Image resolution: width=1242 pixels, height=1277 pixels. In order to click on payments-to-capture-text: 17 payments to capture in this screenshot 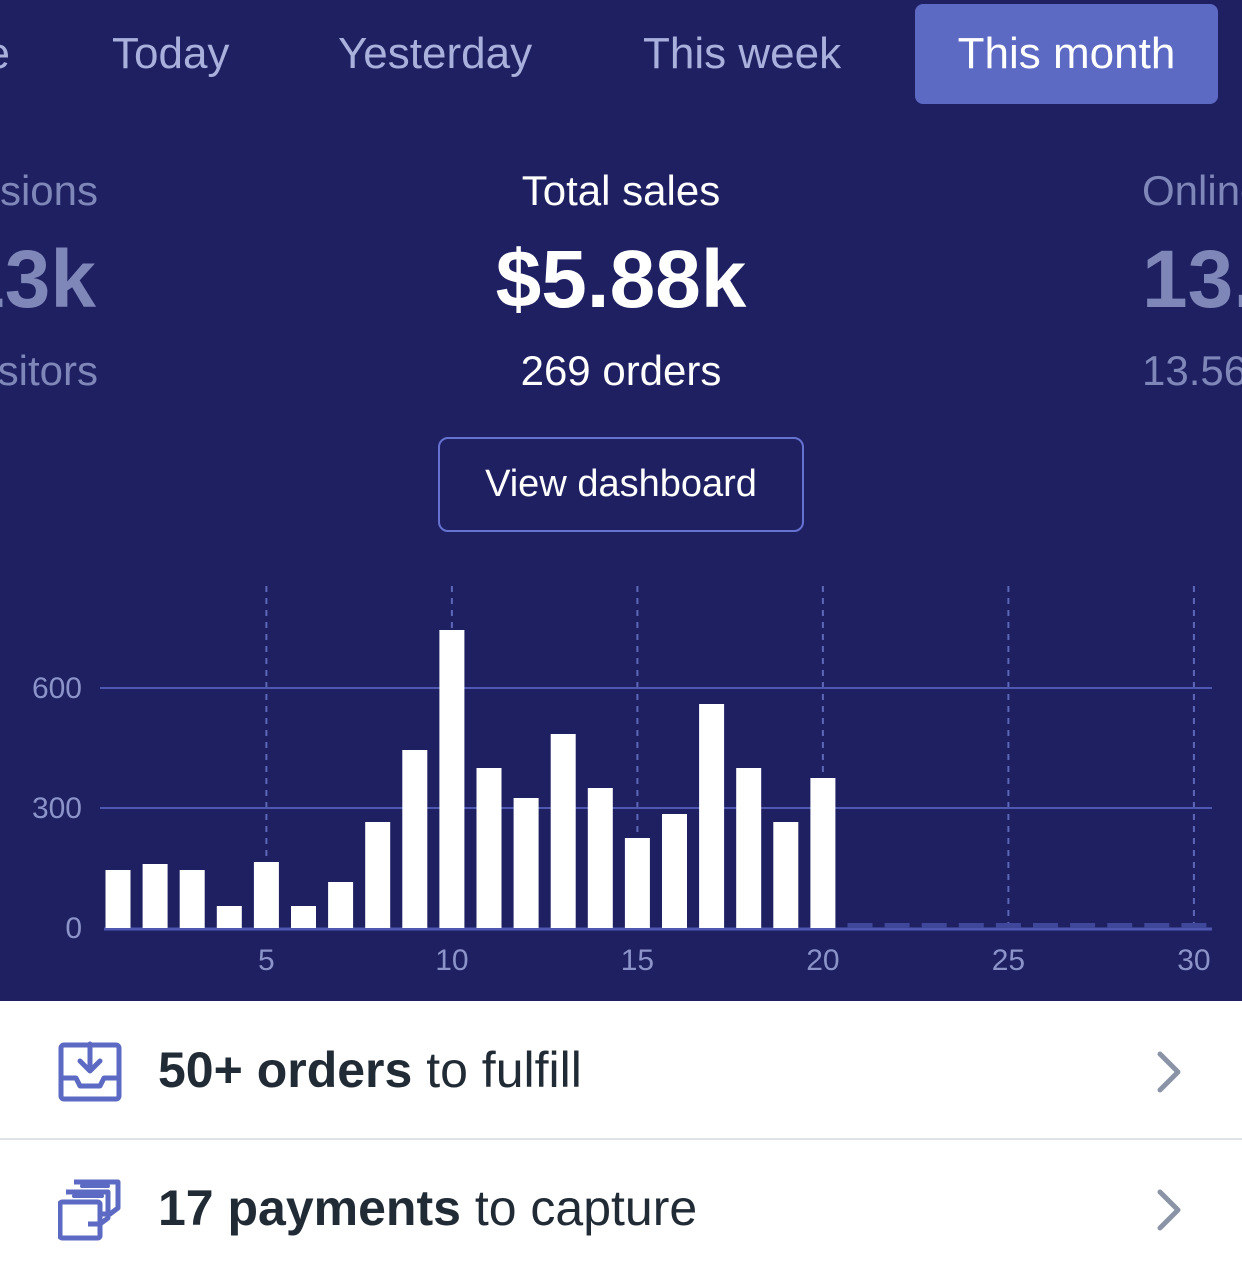, I will do `click(427, 1208)`.